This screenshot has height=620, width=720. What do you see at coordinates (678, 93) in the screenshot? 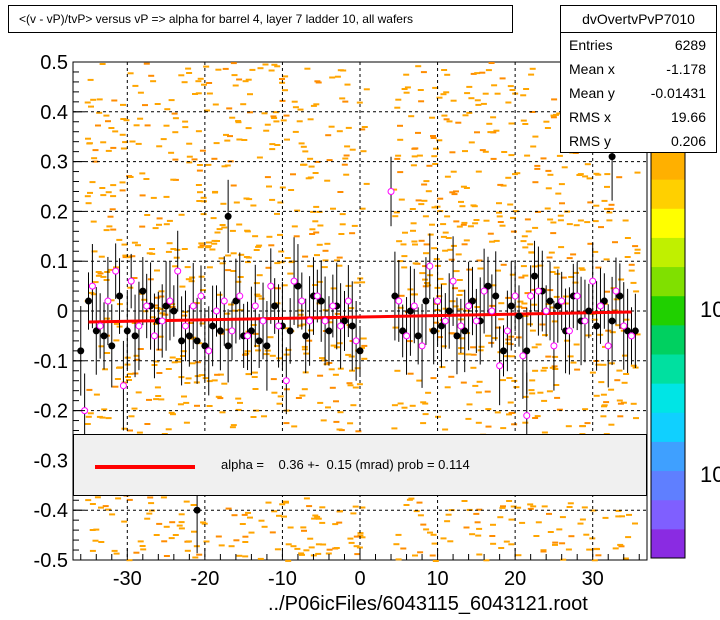
I see `stats-value: -0.01431` at bounding box center [678, 93].